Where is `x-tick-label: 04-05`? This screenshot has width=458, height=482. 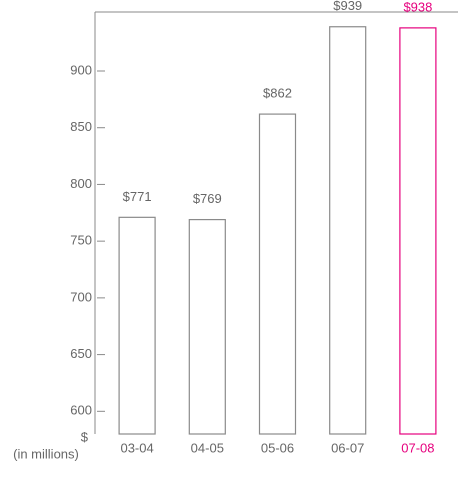 x-tick-label: 04-05 is located at coordinates (207, 447).